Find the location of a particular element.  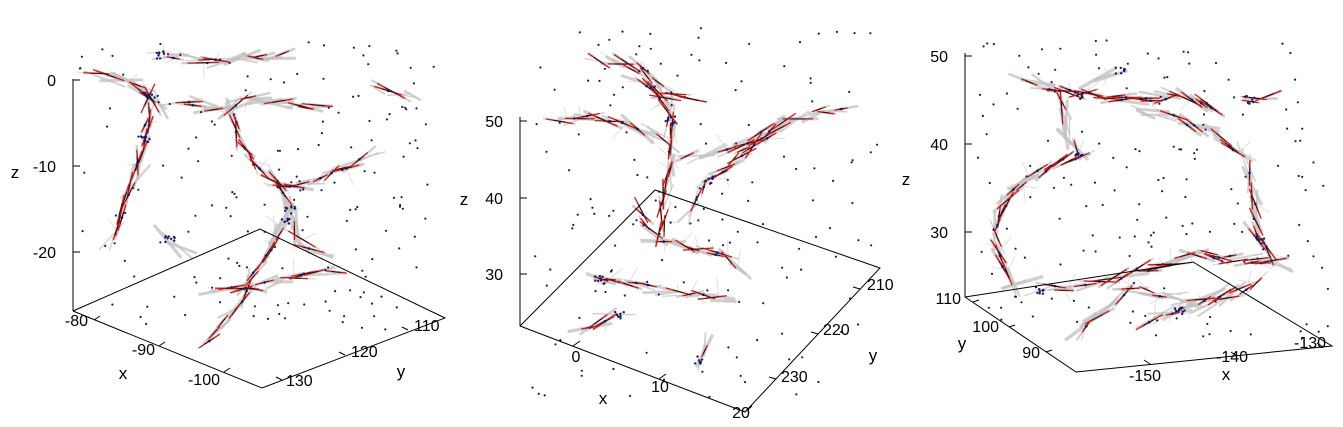

panel-3-y-axis-label: y is located at coordinates (962, 343).